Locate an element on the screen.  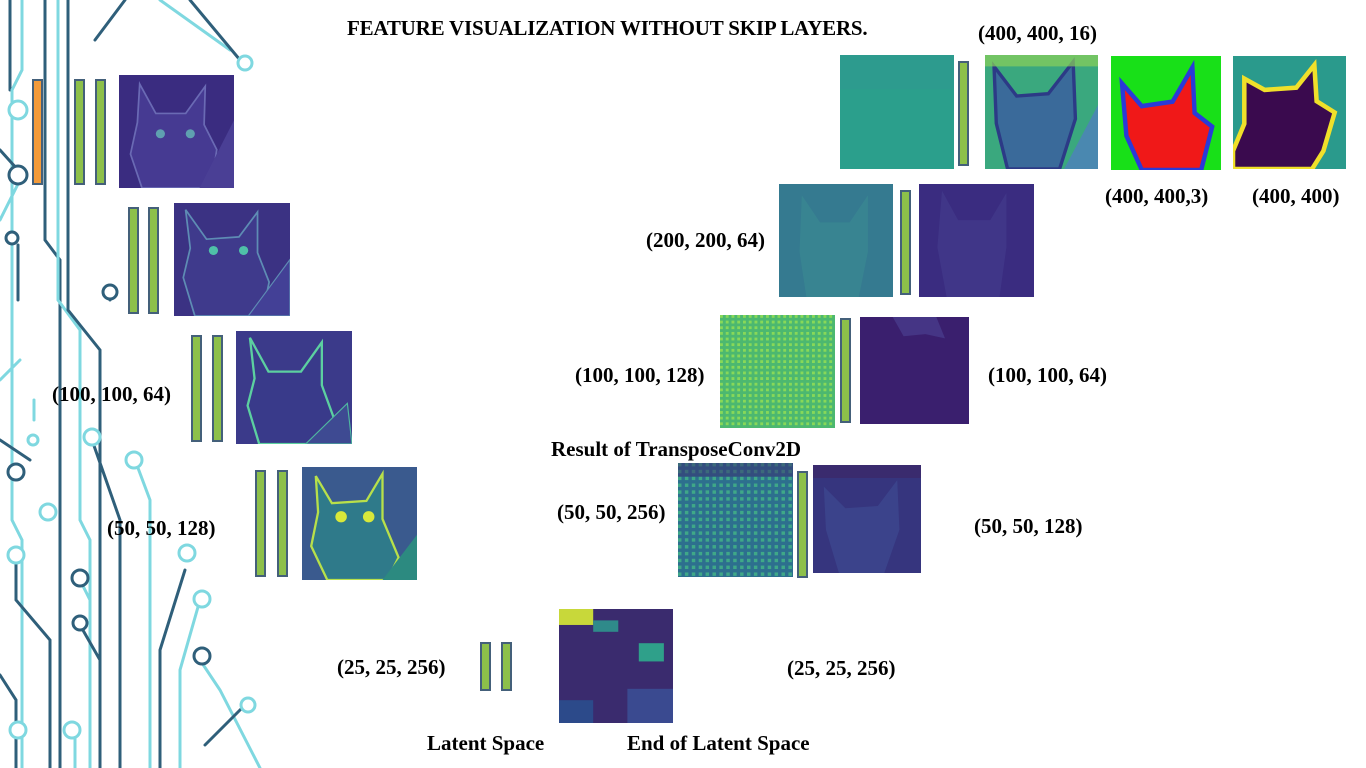
label-end-latent: End of Latent Space is located at coordinates (718, 743).